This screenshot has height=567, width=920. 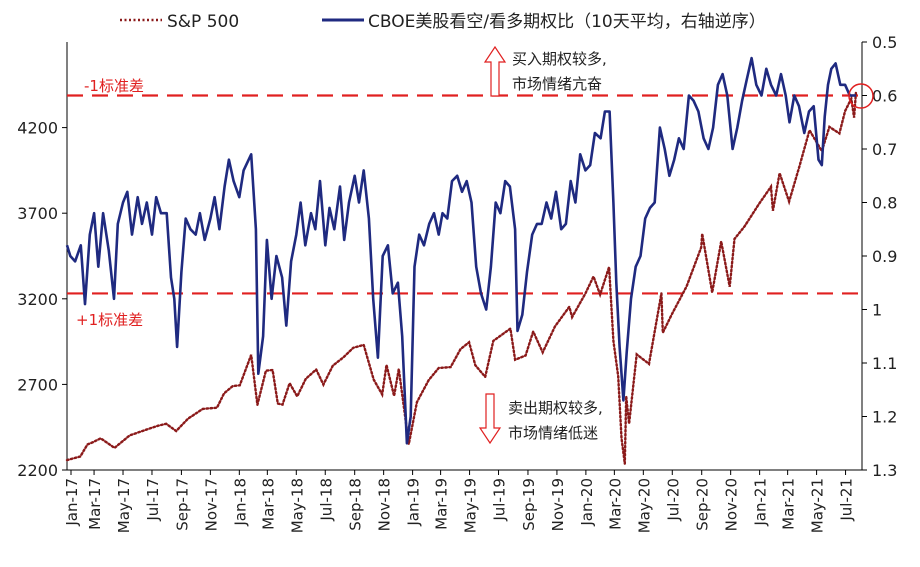 What do you see at coordinates (673, 500) in the screenshot?
I see `x-tick-label: Jul-20` at bounding box center [673, 500].